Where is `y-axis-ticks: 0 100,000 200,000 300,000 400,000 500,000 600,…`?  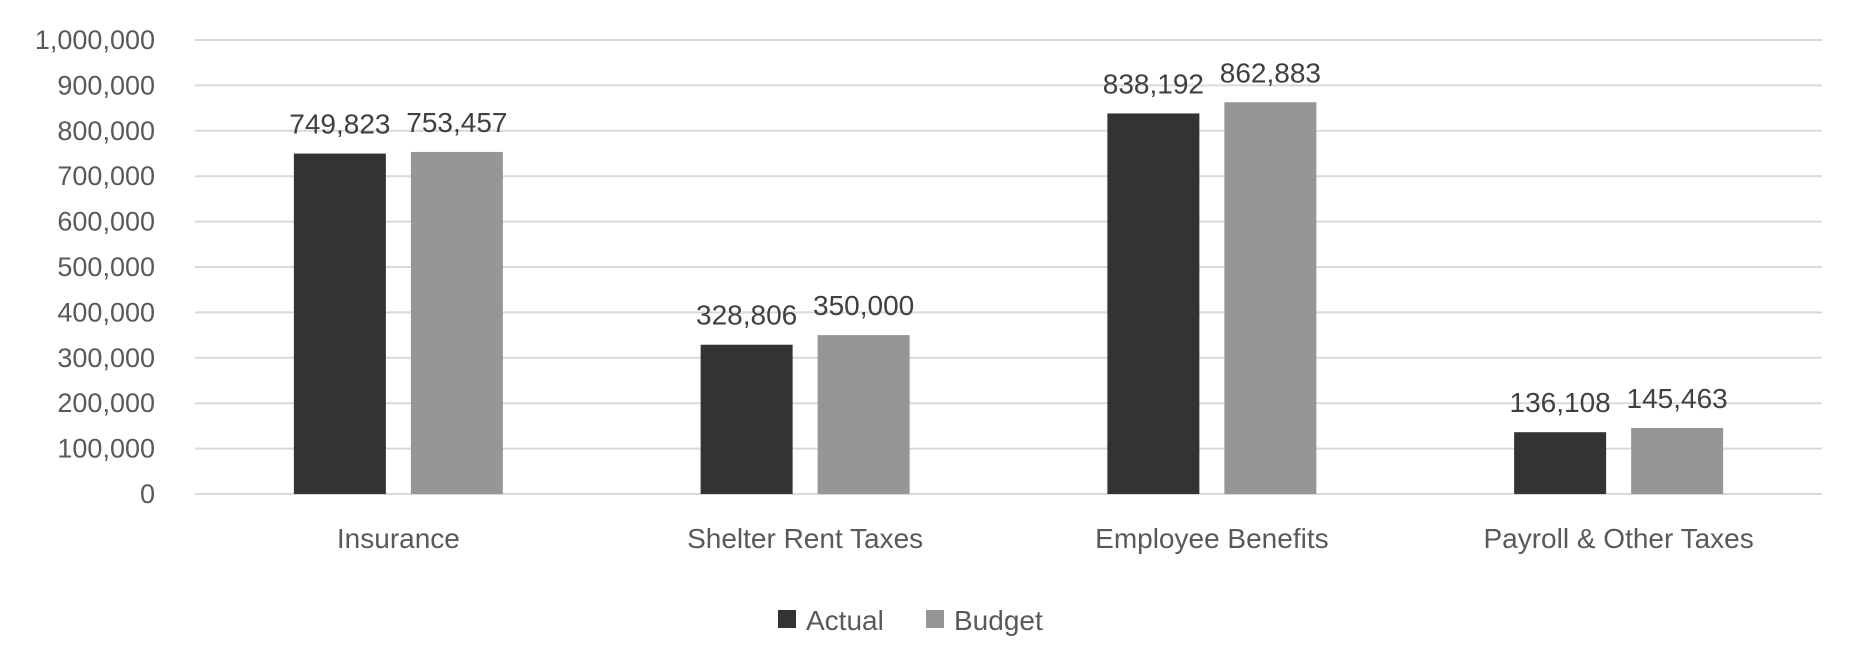 y-axis-ticks: 0 100,000 200,000 300,000 400,000 500,000 600,… is located at coordinates (95, 267).